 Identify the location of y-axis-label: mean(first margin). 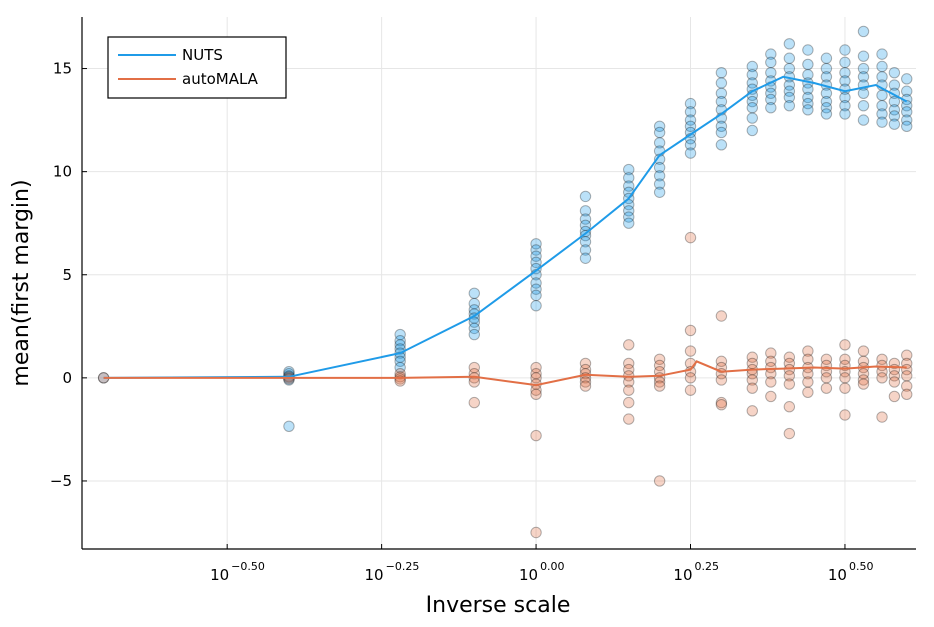
(21, 282).